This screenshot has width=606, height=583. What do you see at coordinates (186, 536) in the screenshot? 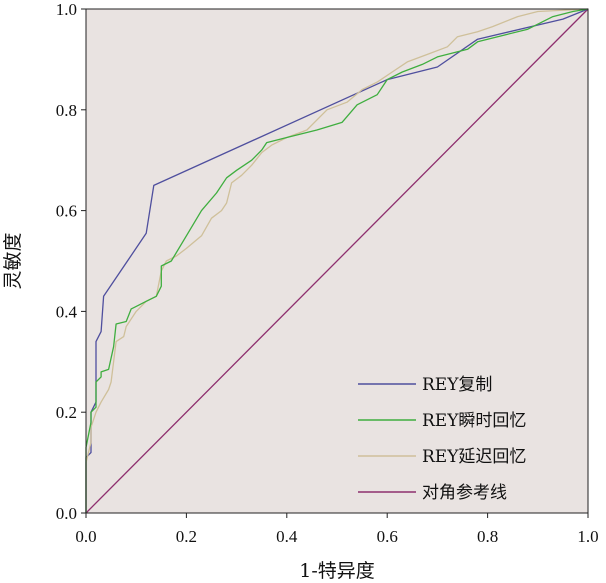
I see `x-tick-label: 0.2` at bounding box center [186, 536].